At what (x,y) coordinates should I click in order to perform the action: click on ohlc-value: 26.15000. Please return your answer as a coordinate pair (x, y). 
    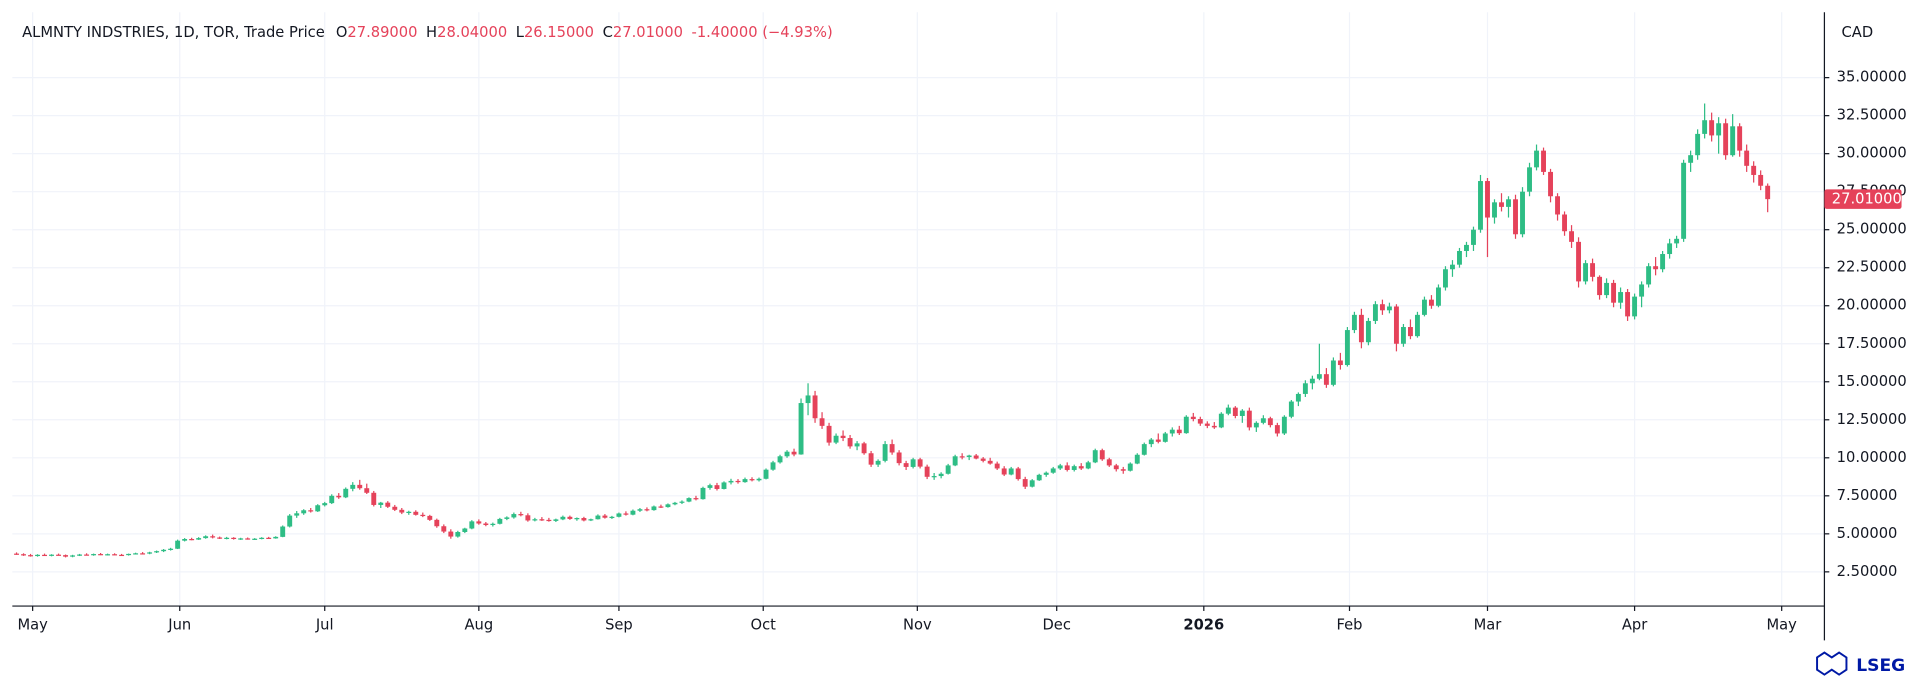
    Looking at the image, I should click on (559, 32).